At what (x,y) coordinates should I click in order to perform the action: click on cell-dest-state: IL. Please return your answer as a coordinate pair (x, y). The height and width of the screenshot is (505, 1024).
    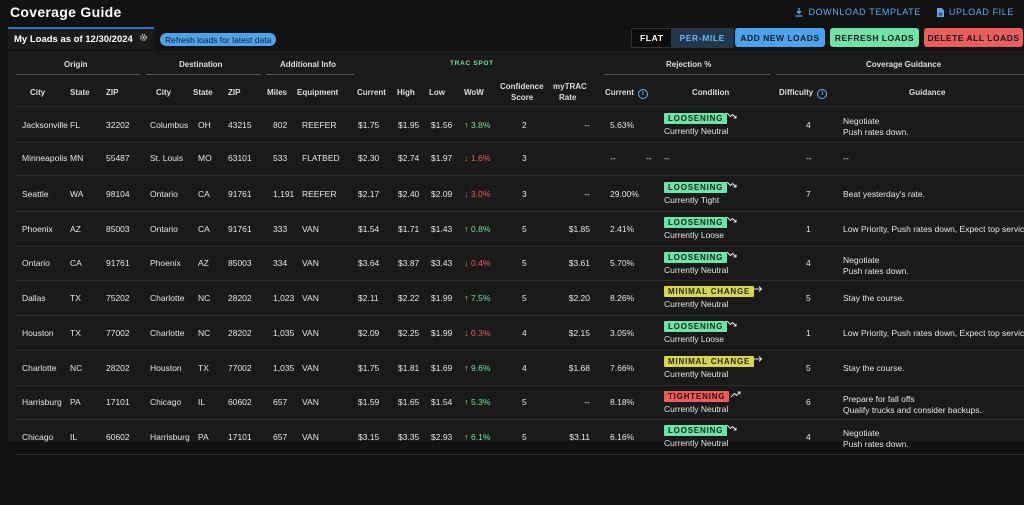
    Looking at the image, I should click on (202, 402).